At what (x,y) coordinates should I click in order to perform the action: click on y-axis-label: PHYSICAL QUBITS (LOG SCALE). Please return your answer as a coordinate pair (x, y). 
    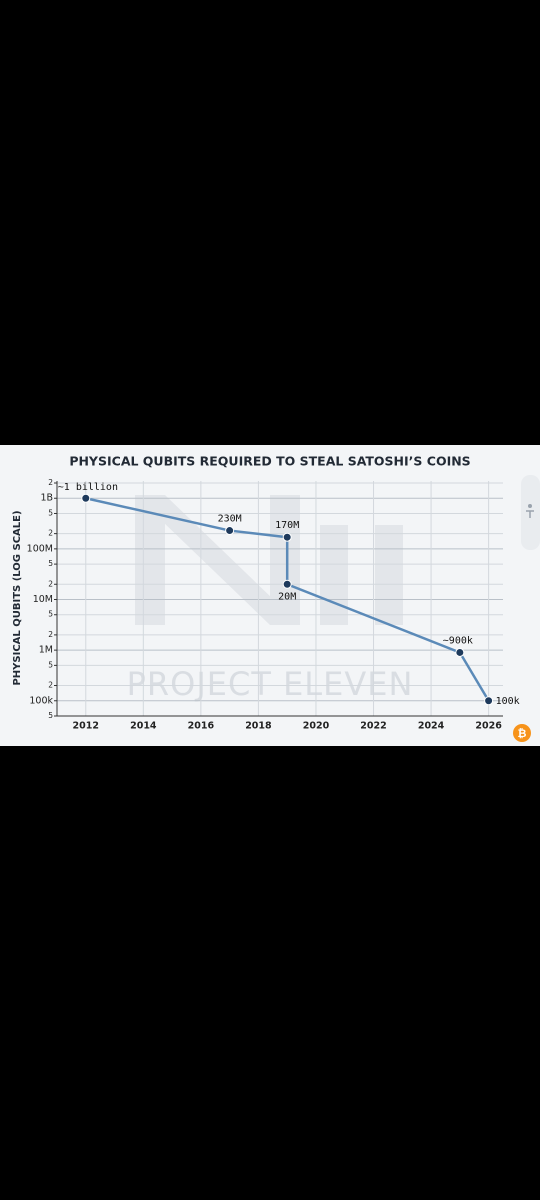
    Looking at the image, I should click on (17, 597).